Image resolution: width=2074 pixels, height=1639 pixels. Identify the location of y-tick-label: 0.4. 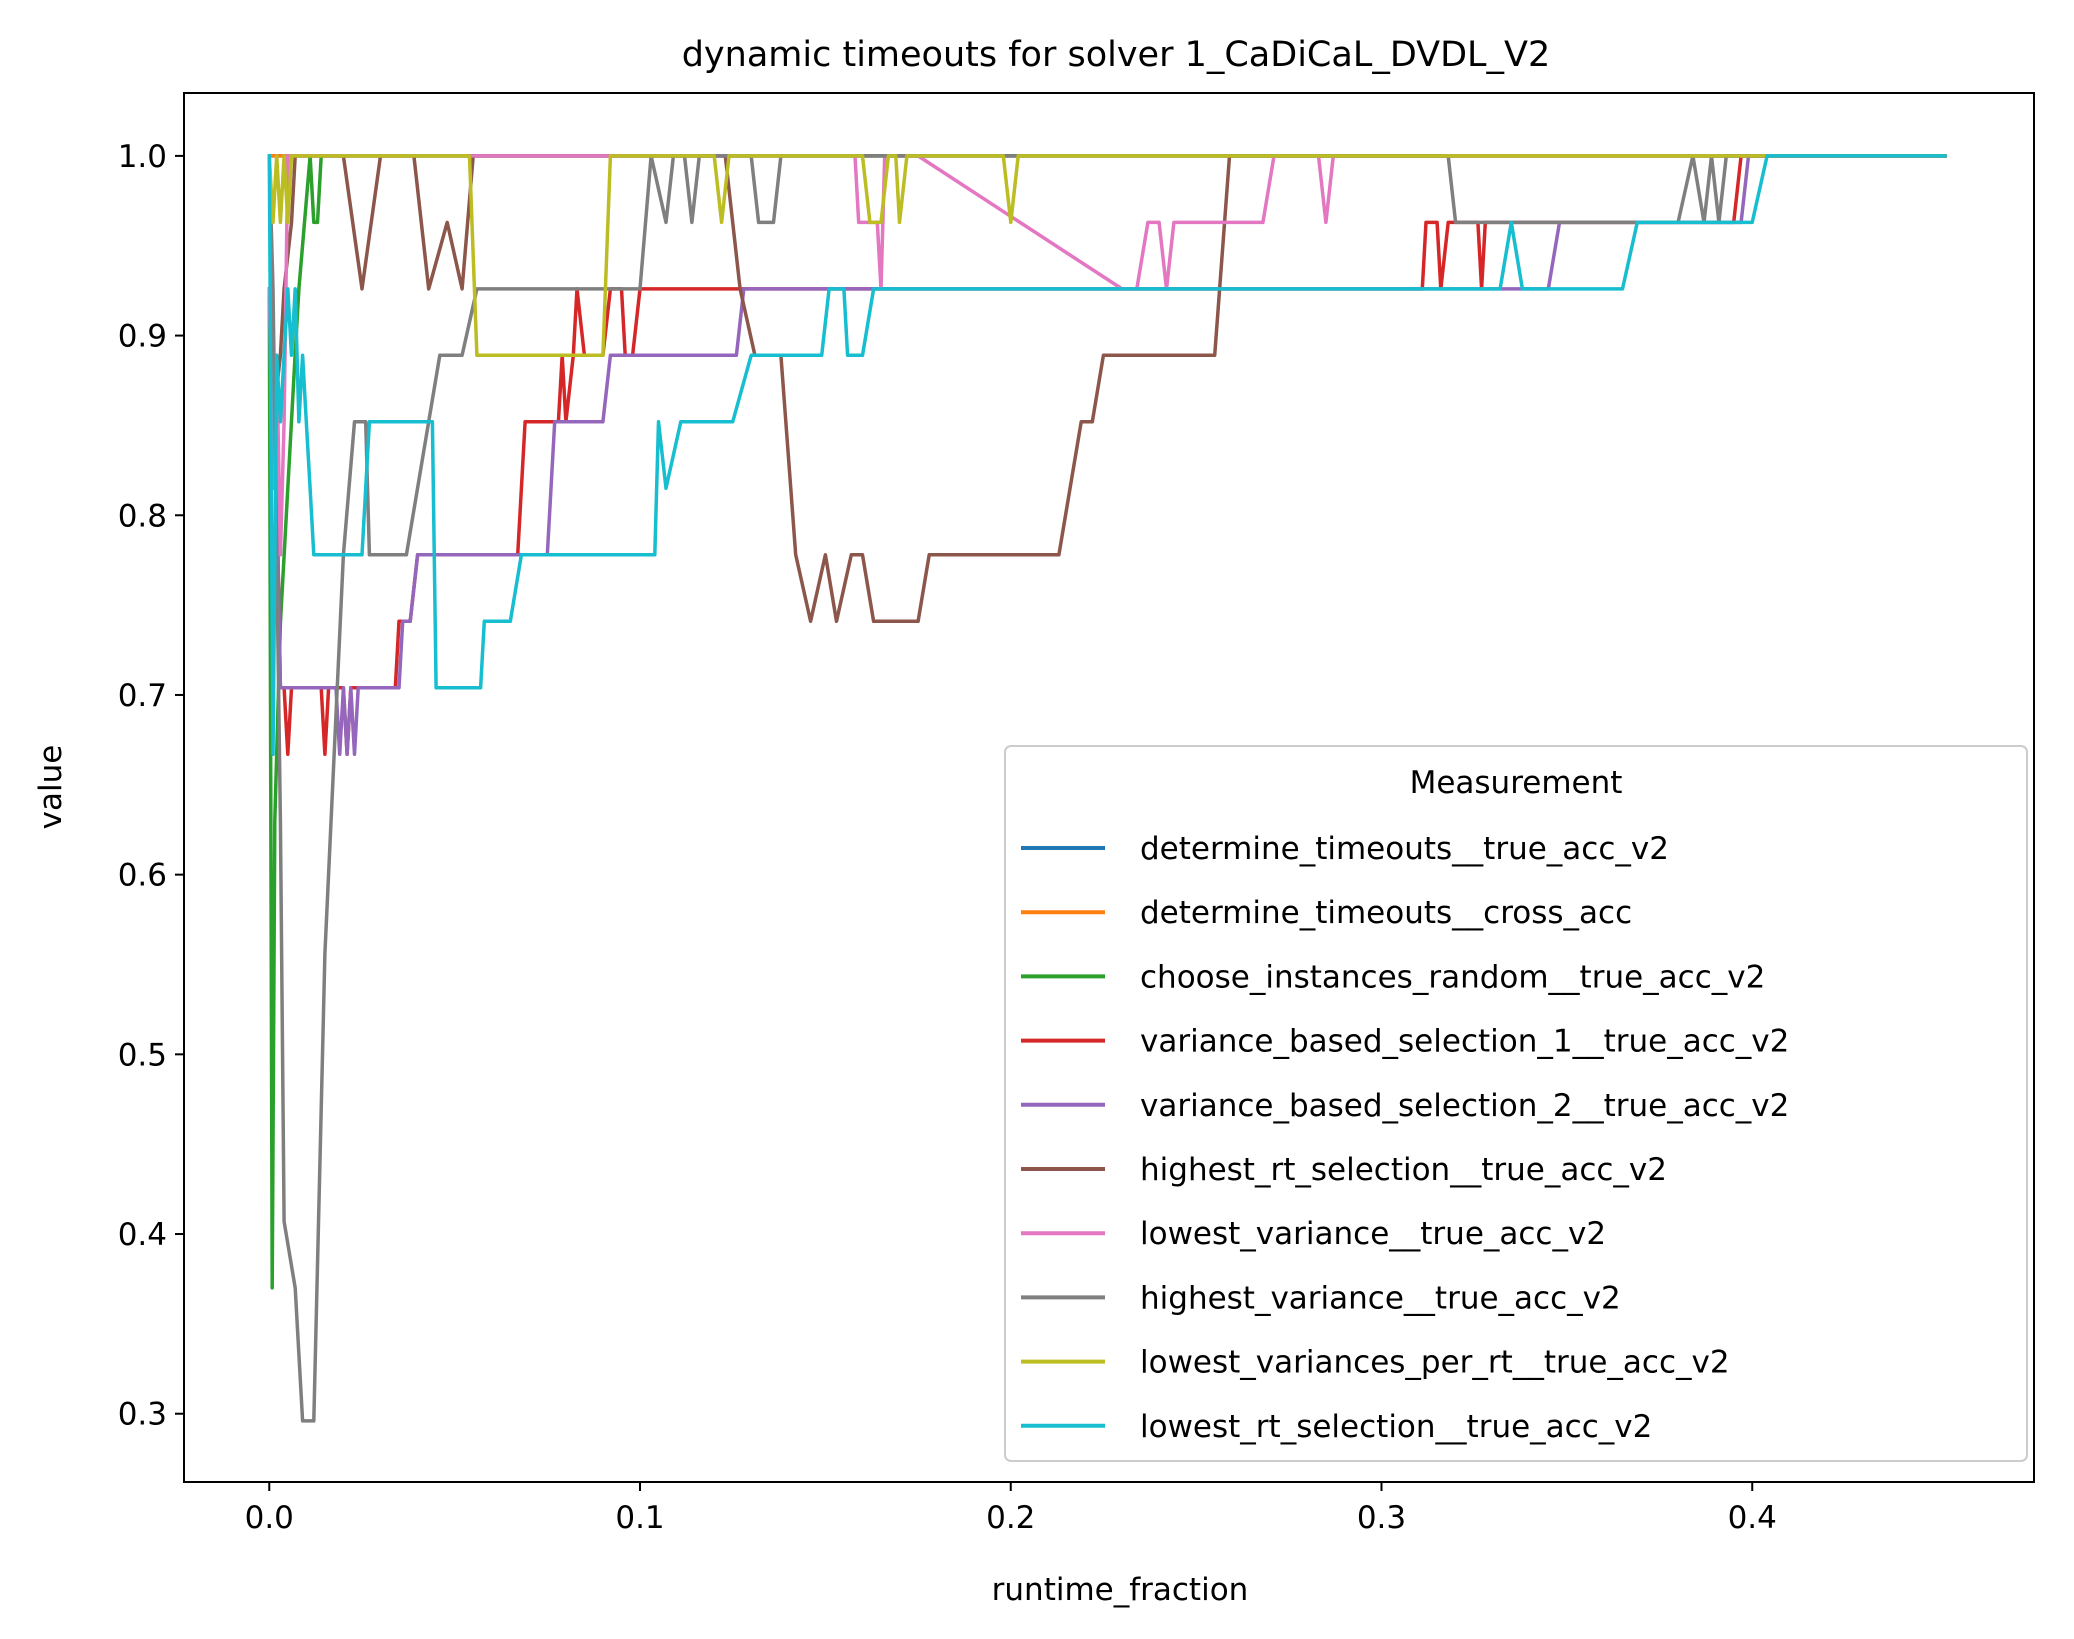
(142, 1235).